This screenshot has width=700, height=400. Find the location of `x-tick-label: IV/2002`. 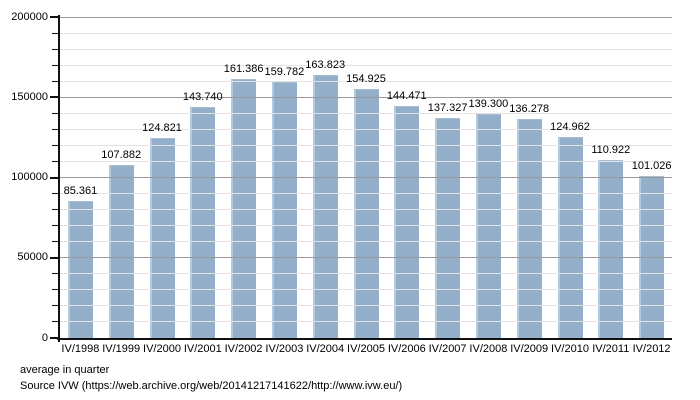

x-tick-label: IV/2002 is located at coordinates (243, 349).